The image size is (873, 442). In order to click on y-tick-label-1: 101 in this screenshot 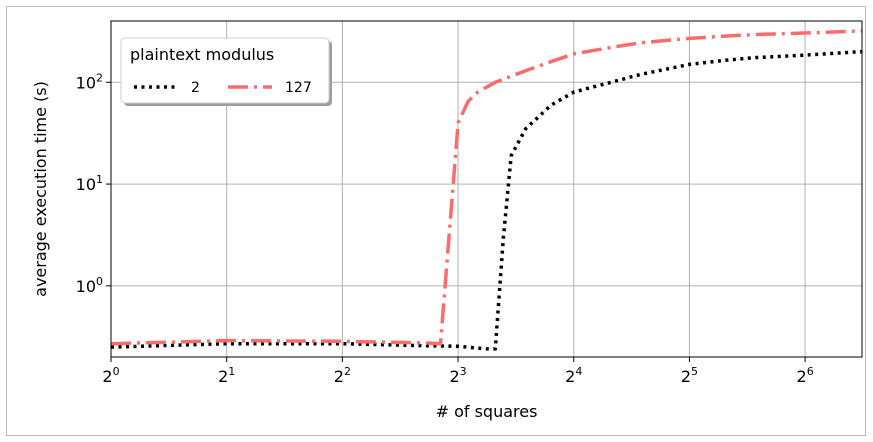, I will do `click(89, 183)`.